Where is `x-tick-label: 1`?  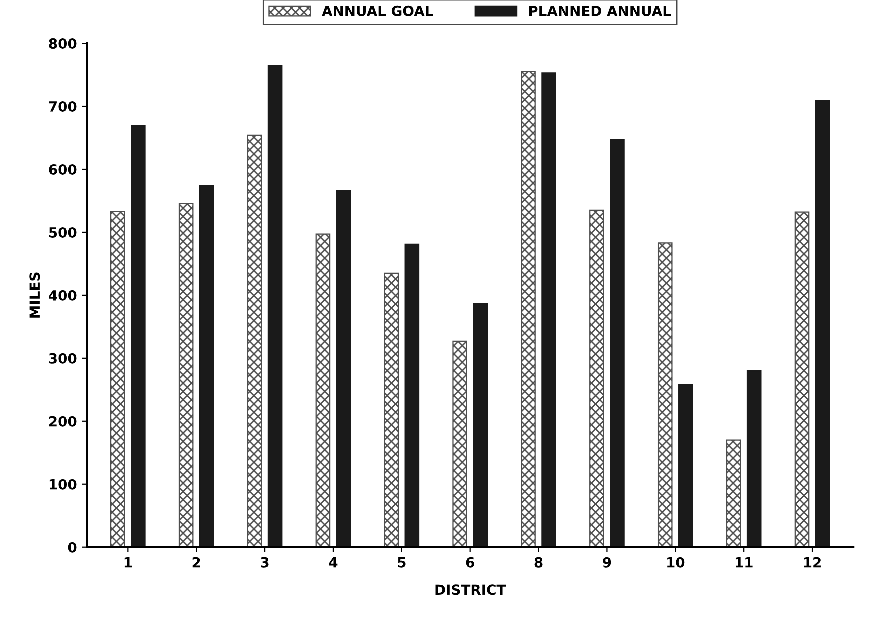 x-tick-label: 1 is located at coordinates (128, 563).